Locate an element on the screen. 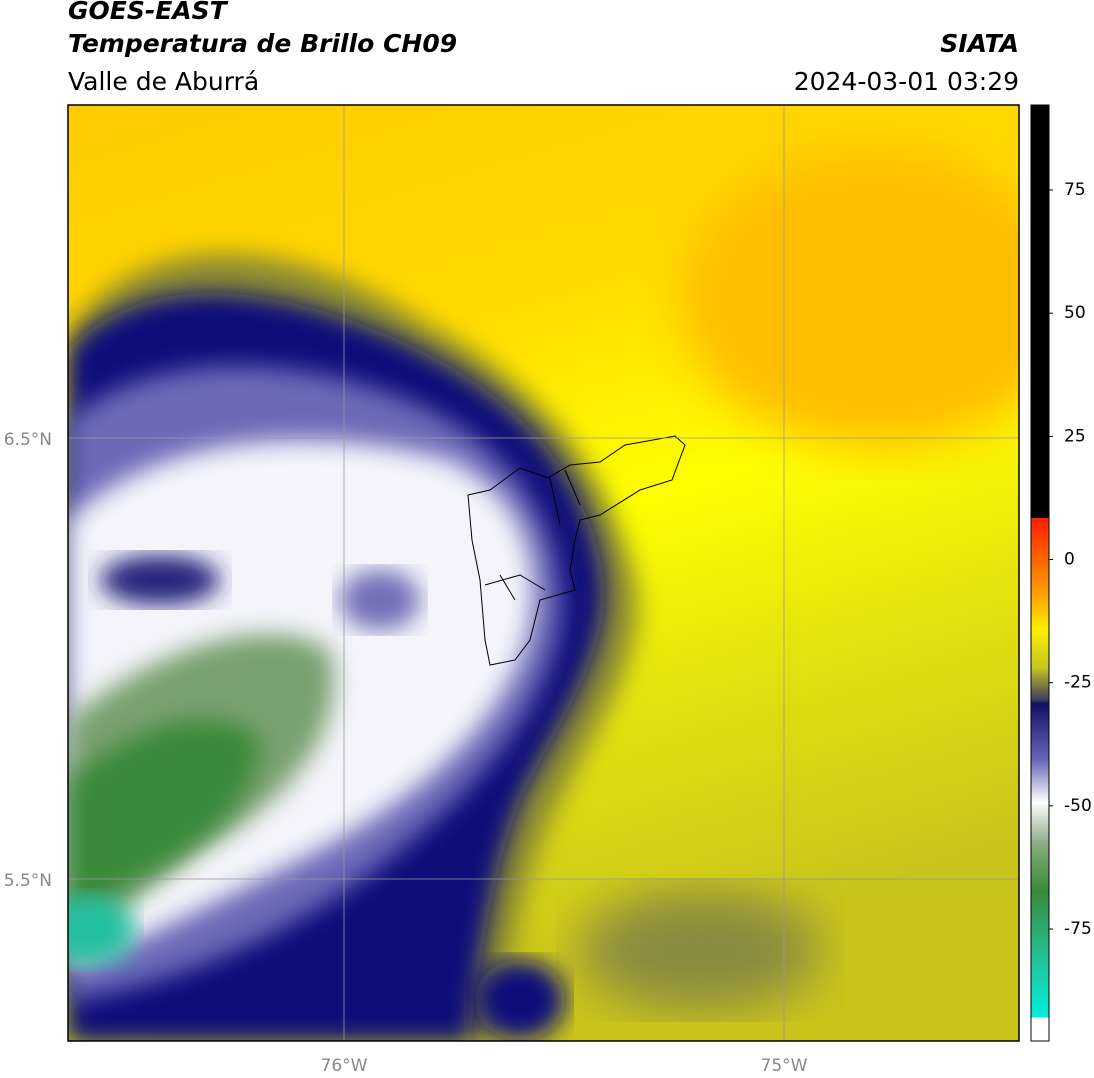 This screenshot has height=1078, width=1094. colorbar-tick-label: -50 is located at coordinates (1078, 806).